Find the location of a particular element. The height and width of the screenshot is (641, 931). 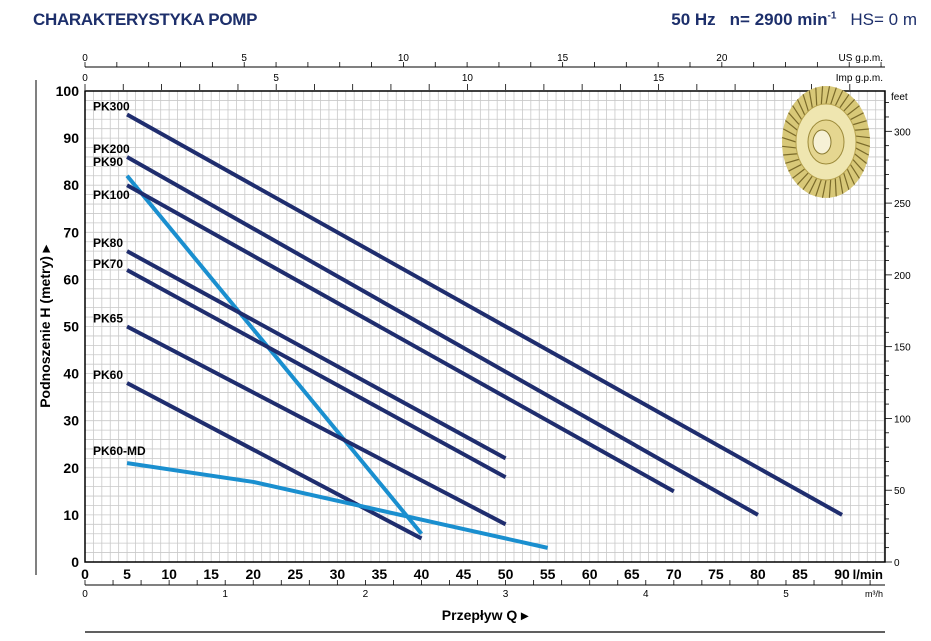

x-tick-label: 85 is located at coordinates (800, 574).